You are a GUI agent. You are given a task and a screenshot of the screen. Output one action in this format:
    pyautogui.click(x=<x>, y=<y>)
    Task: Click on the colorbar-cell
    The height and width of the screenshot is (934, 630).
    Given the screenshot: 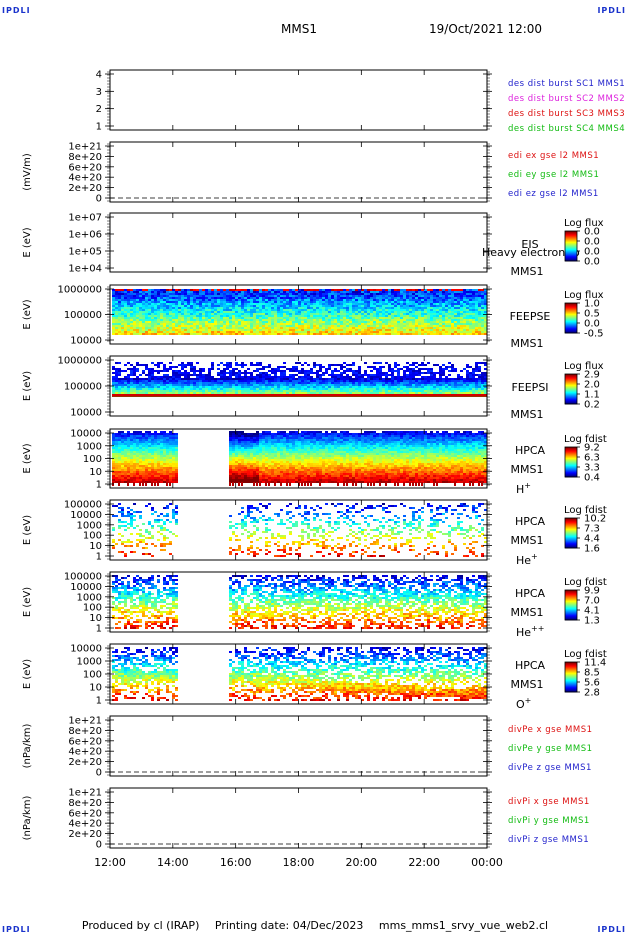 What is the action you would take?
    pyautogui.click(x=571, y=329)
    